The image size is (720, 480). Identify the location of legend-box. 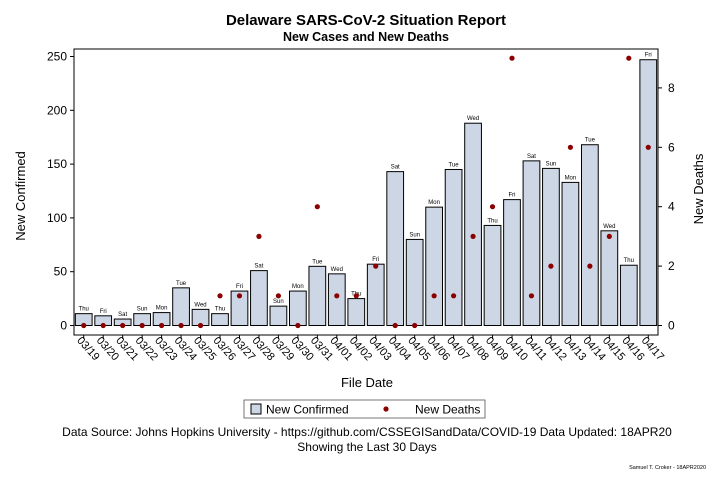
(364, 409).